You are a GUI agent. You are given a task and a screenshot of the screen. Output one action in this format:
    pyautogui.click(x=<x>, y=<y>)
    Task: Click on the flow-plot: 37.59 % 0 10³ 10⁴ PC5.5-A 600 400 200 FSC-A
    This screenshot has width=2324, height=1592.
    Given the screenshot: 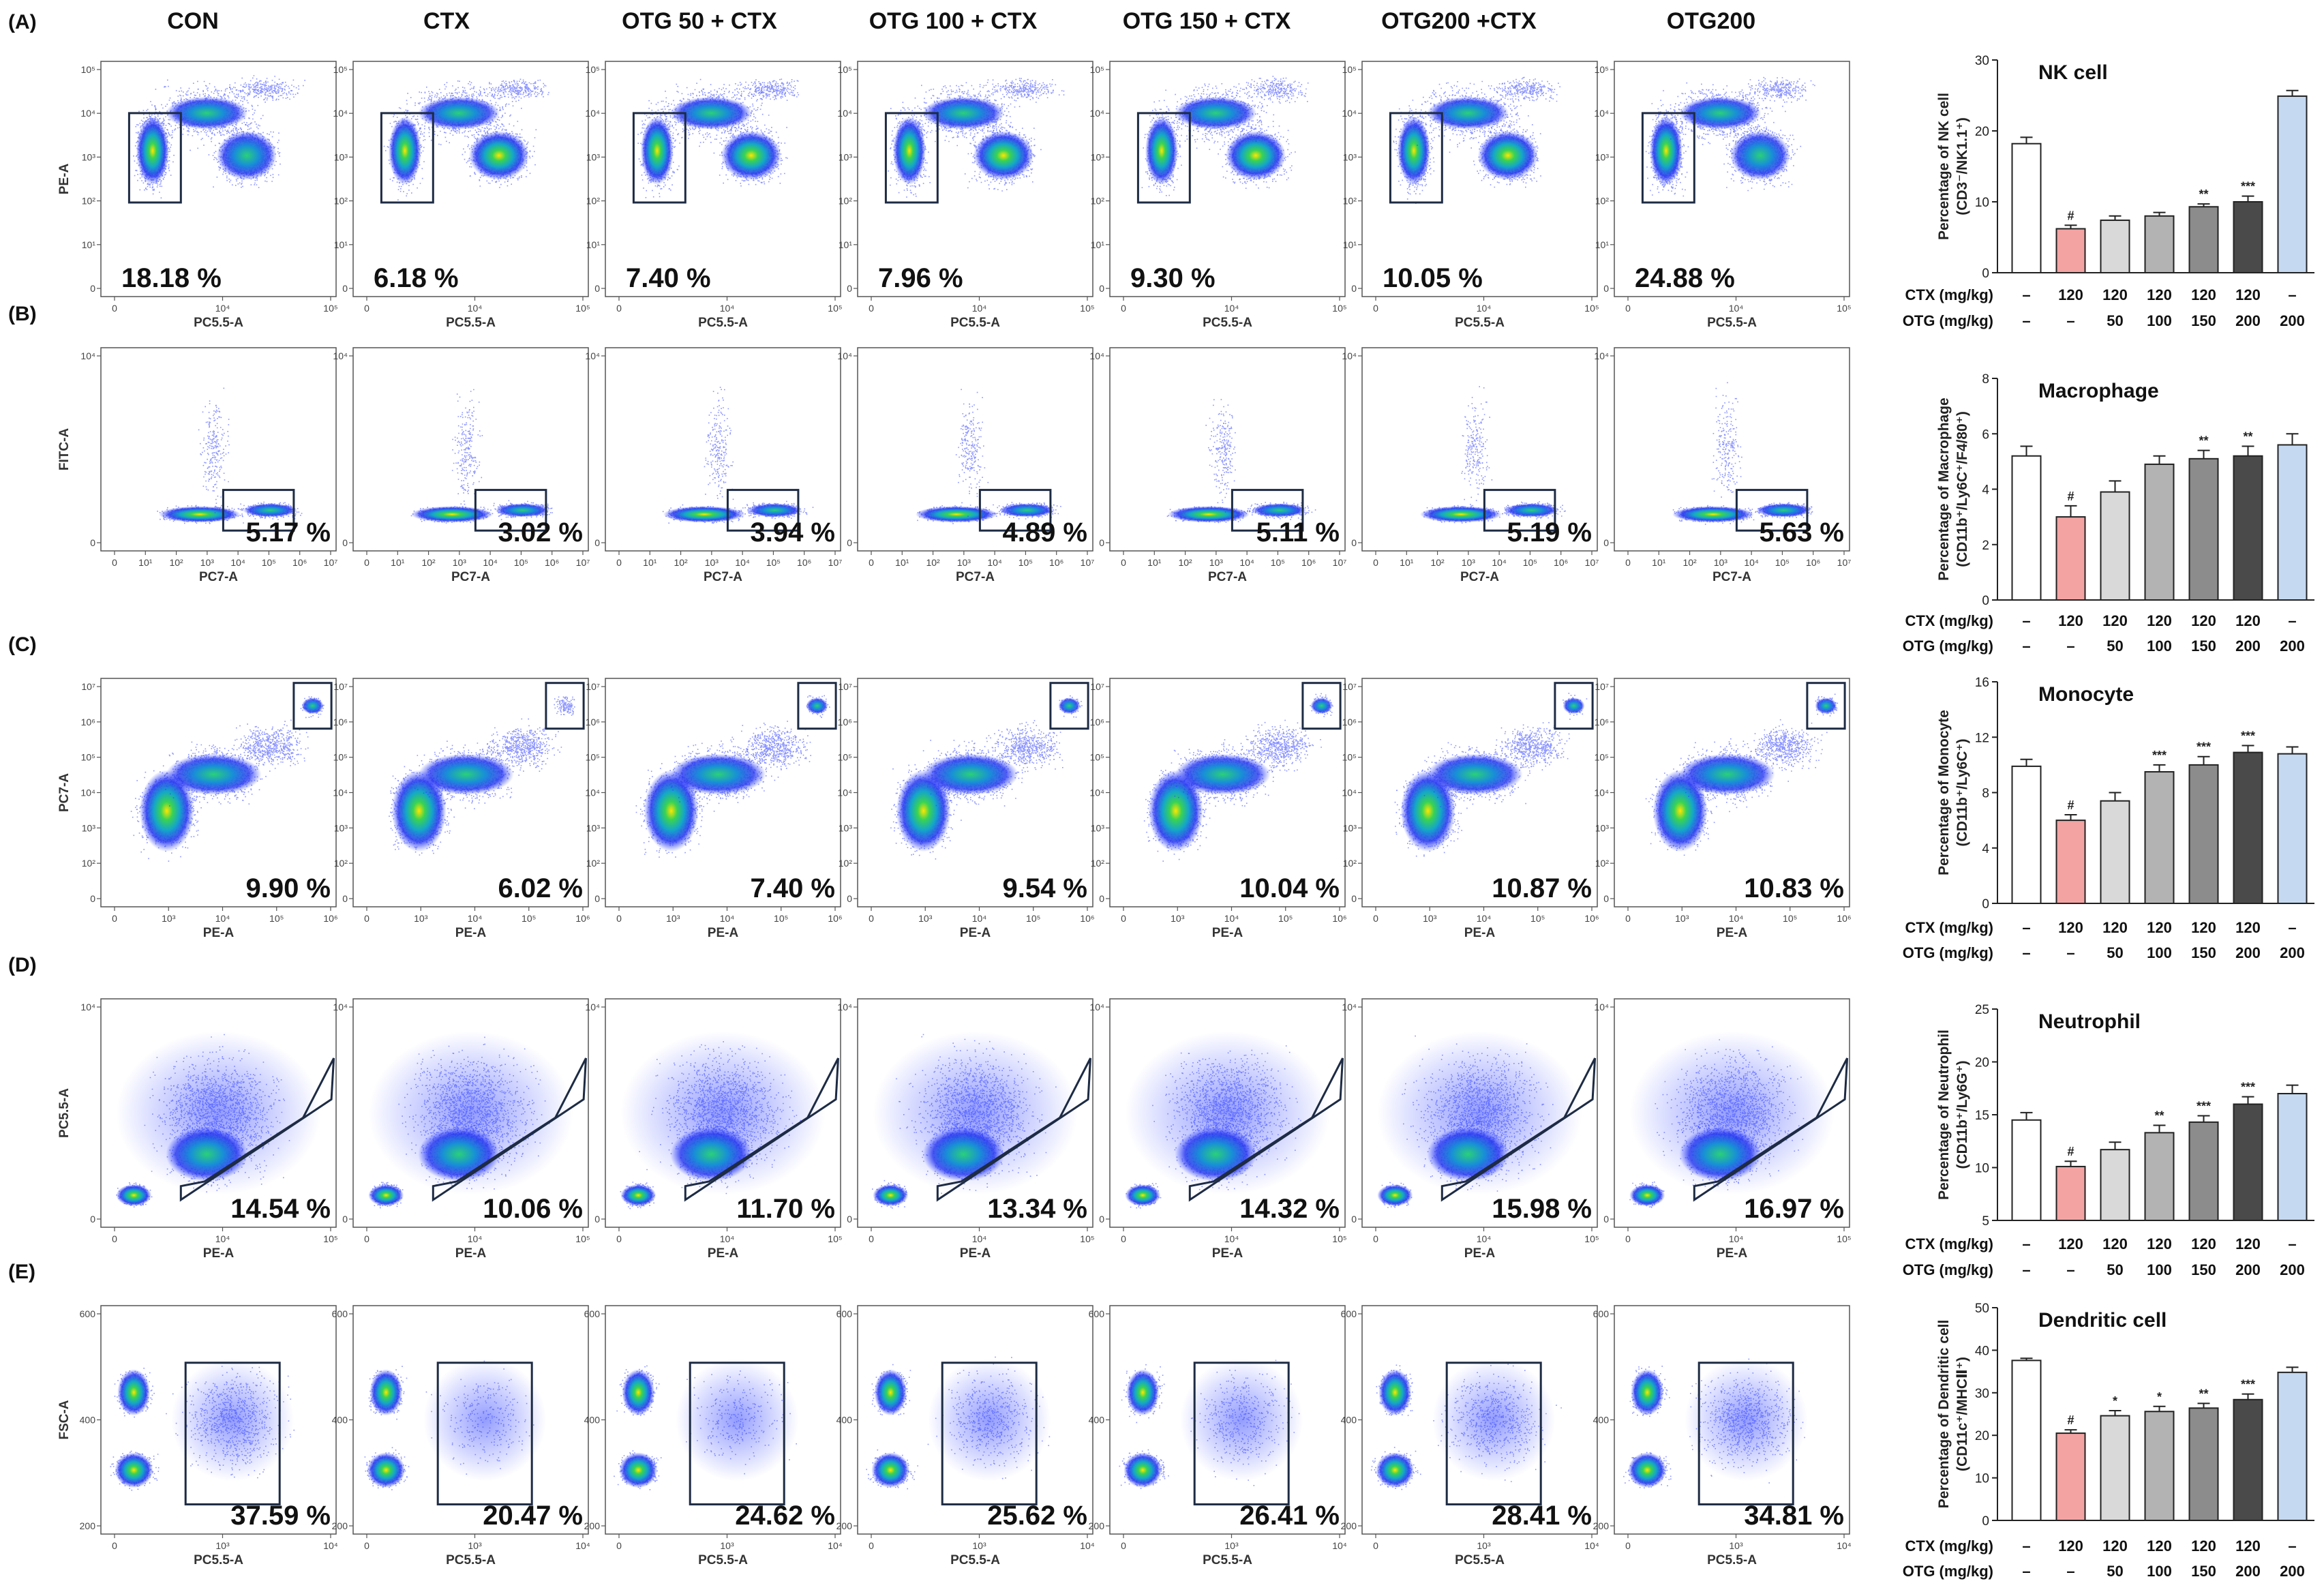 What is the action you would take?
    pyautogui.click(x=197, y=1436)
    